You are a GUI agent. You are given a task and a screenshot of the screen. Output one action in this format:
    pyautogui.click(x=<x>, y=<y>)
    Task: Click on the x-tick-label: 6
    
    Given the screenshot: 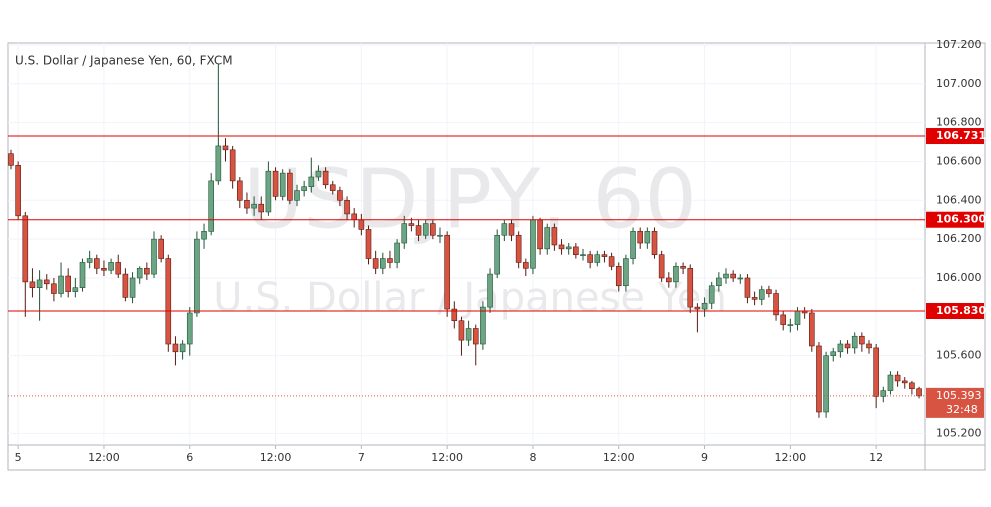 What is the action you would take?
    pyautogui.click(x=189, y=457)
    